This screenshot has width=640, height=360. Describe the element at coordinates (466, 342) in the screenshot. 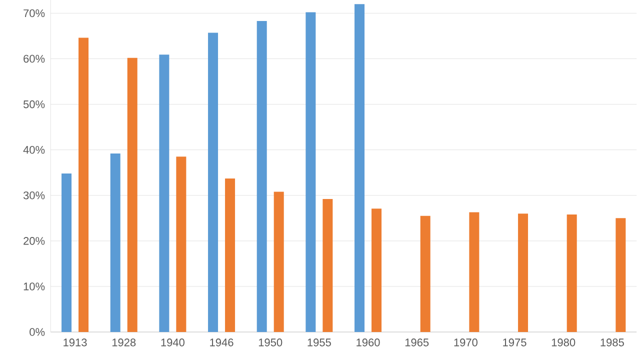

I see `x-tick-label: 1970` at that location.